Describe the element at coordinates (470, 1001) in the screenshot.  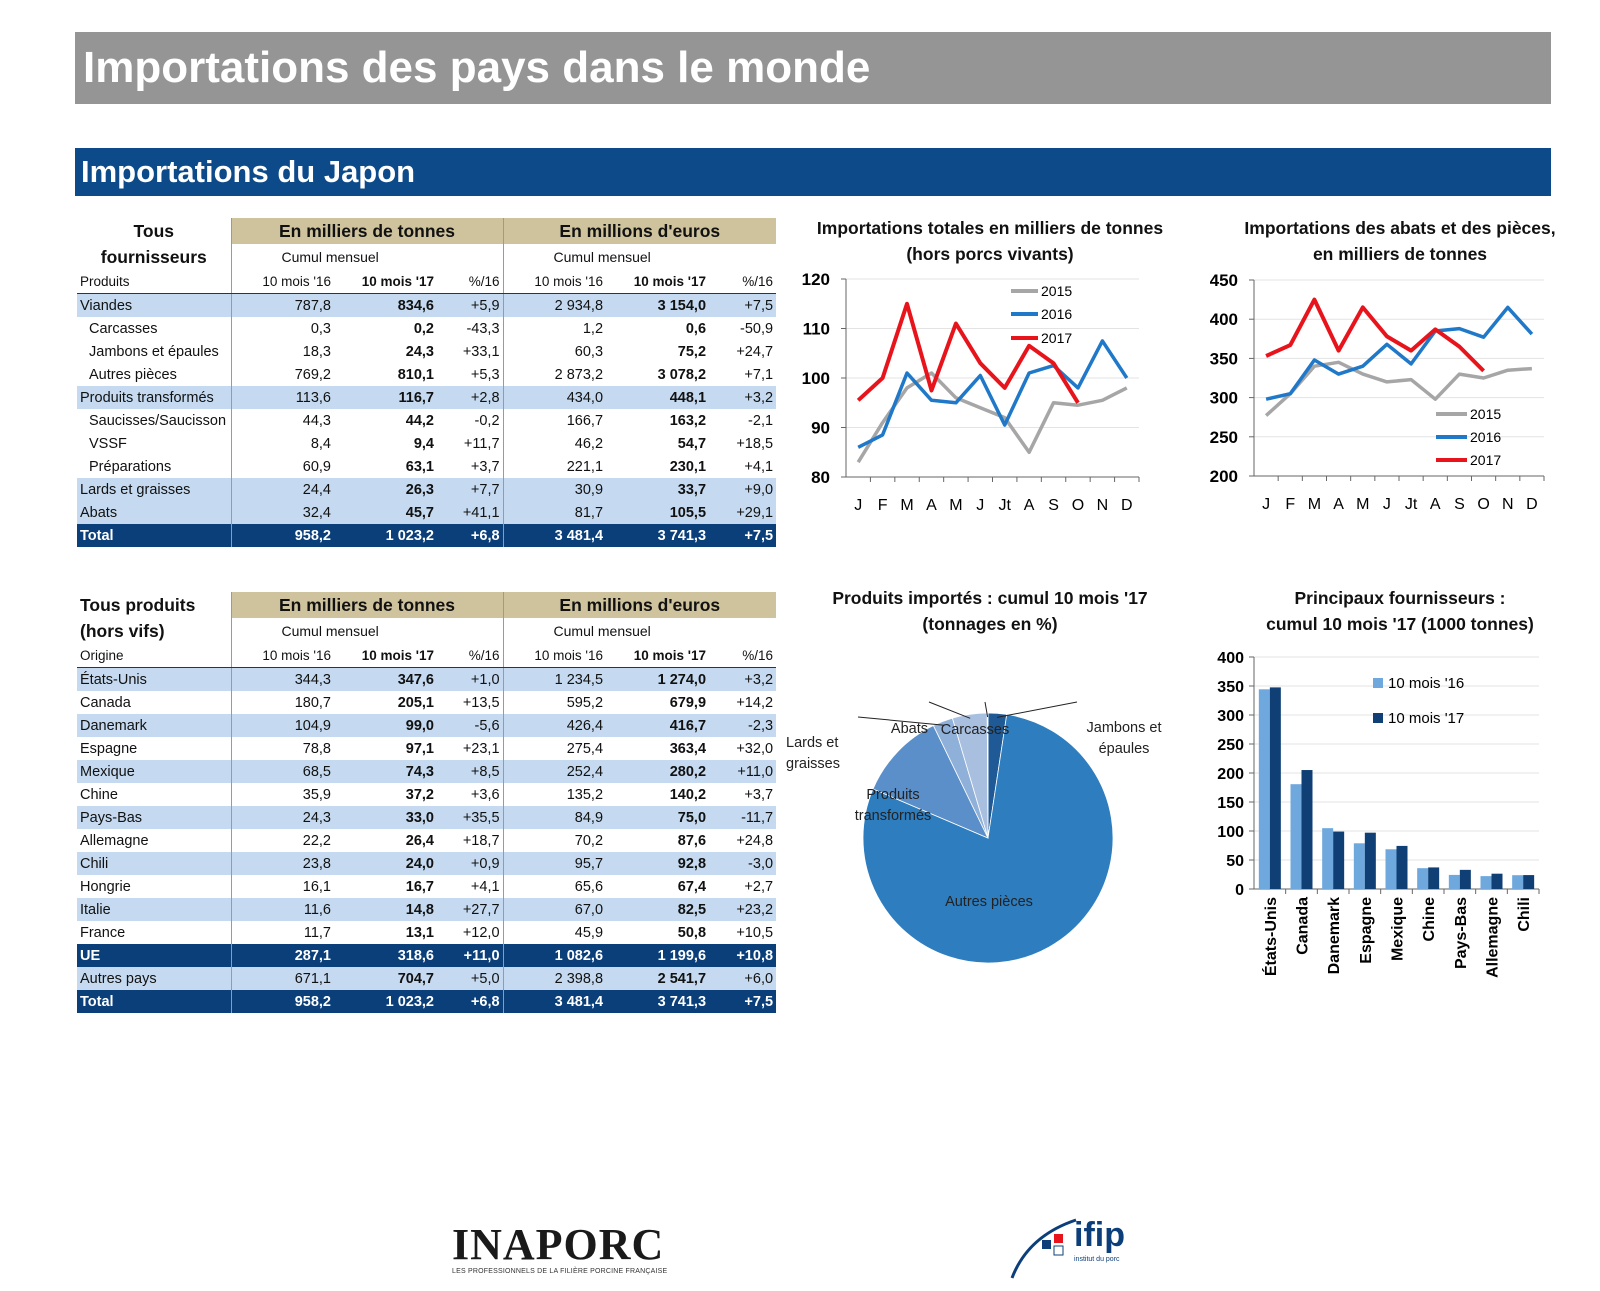
I see `cell: +6,8` at that location.